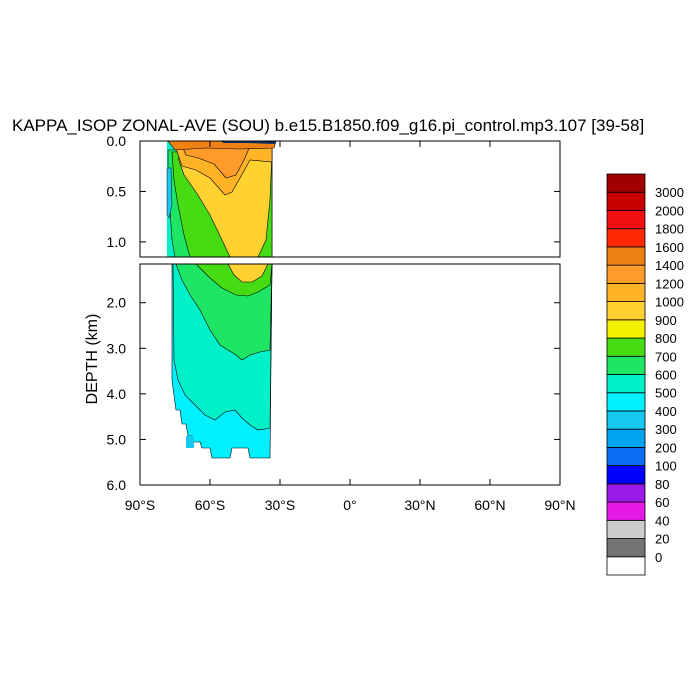  I want to click on colorbar-label: 700, so click(666, 356).